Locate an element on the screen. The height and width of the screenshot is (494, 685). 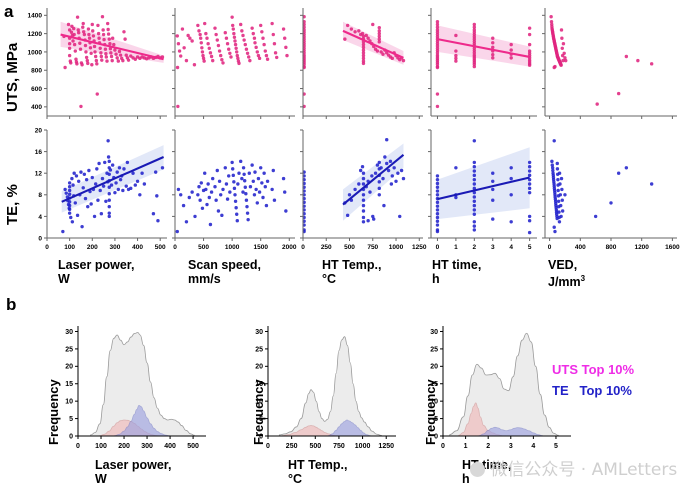
svg-text: 400 is located at coordinates (170, 446).